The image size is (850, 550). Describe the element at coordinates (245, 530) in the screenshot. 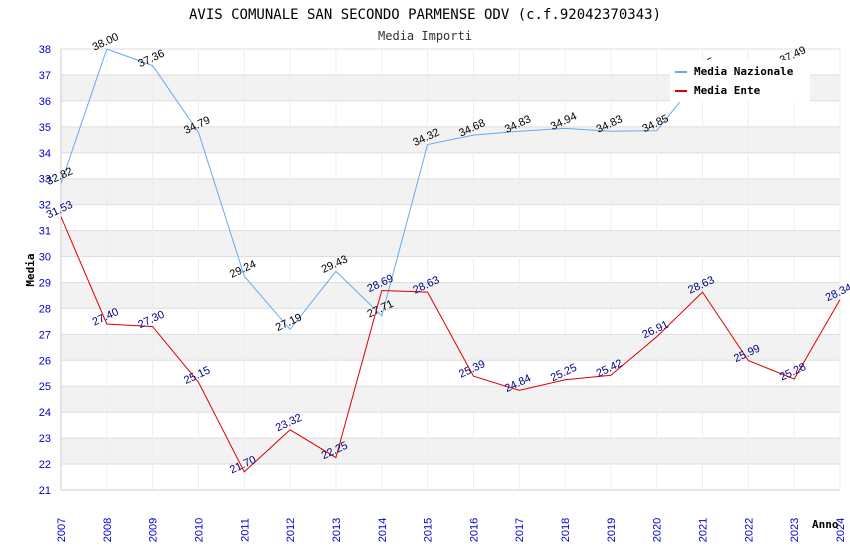

I see `x-tick-label: 2011` at that location.